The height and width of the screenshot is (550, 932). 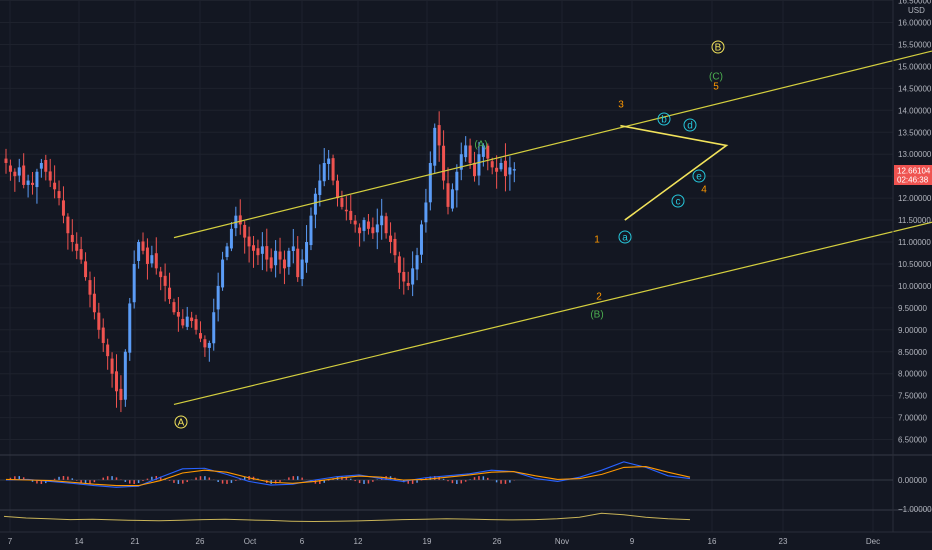 What do you see at coordinates (914, 242) in the screenshot?
I see `price-tick-label: 11.00000` at bounding box center [914, 242].